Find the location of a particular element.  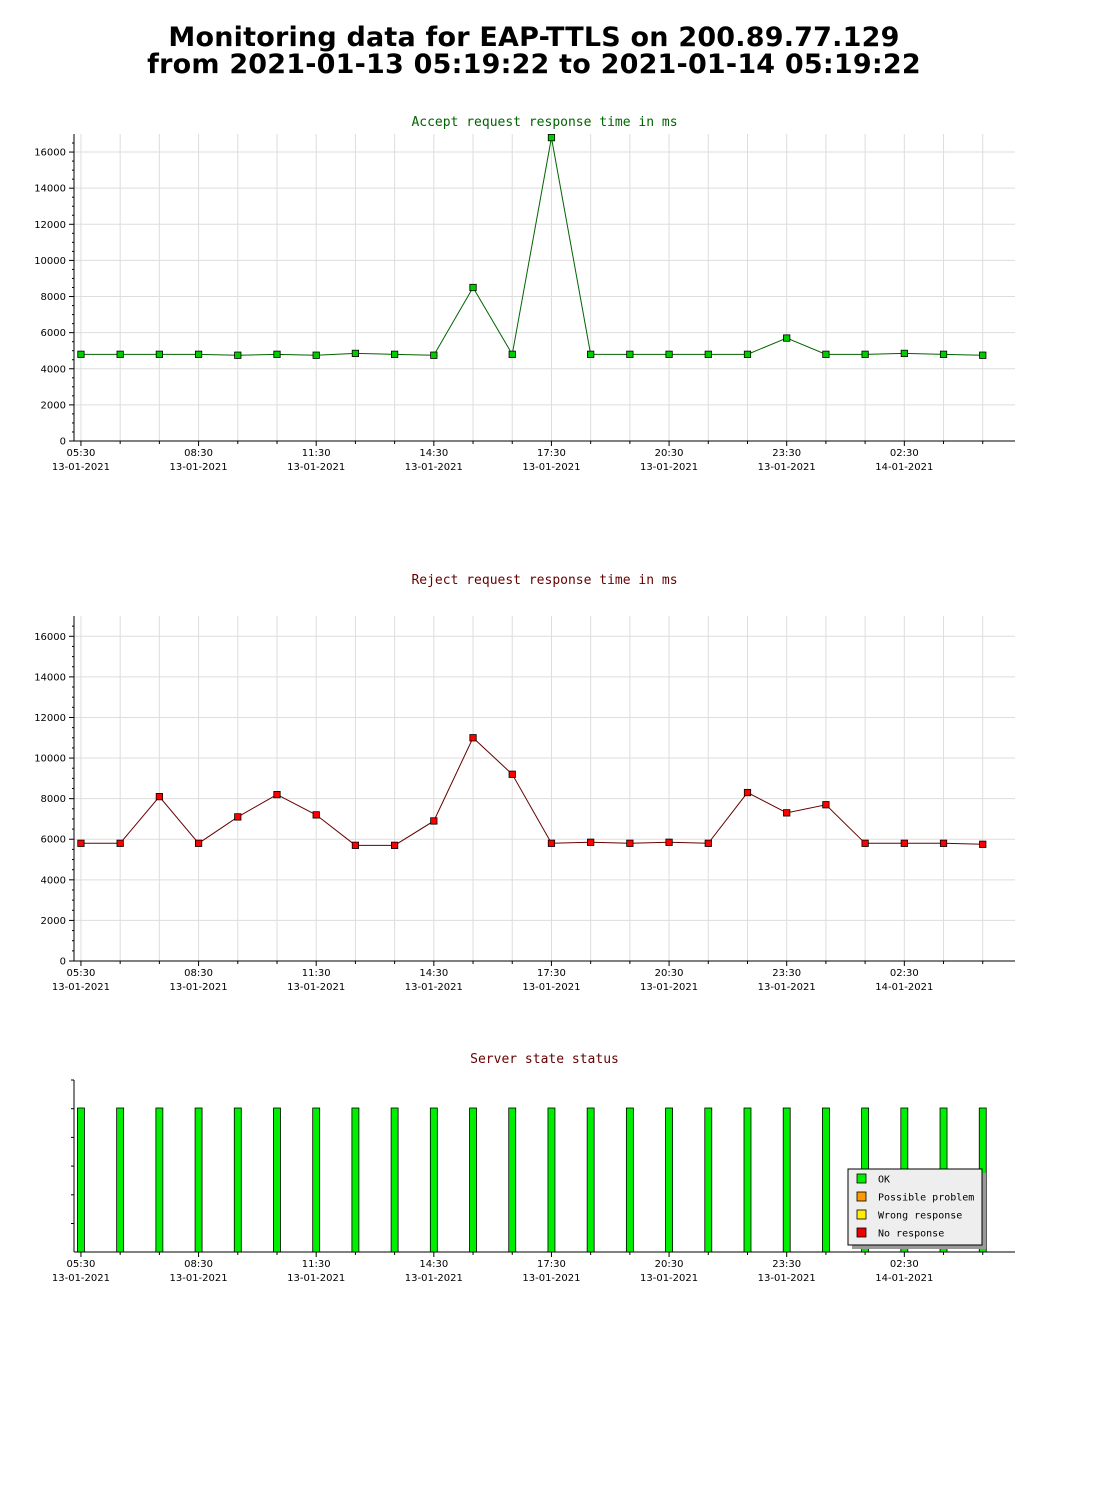

chart2-y-label: 0 is located at coordinates (63, 962).